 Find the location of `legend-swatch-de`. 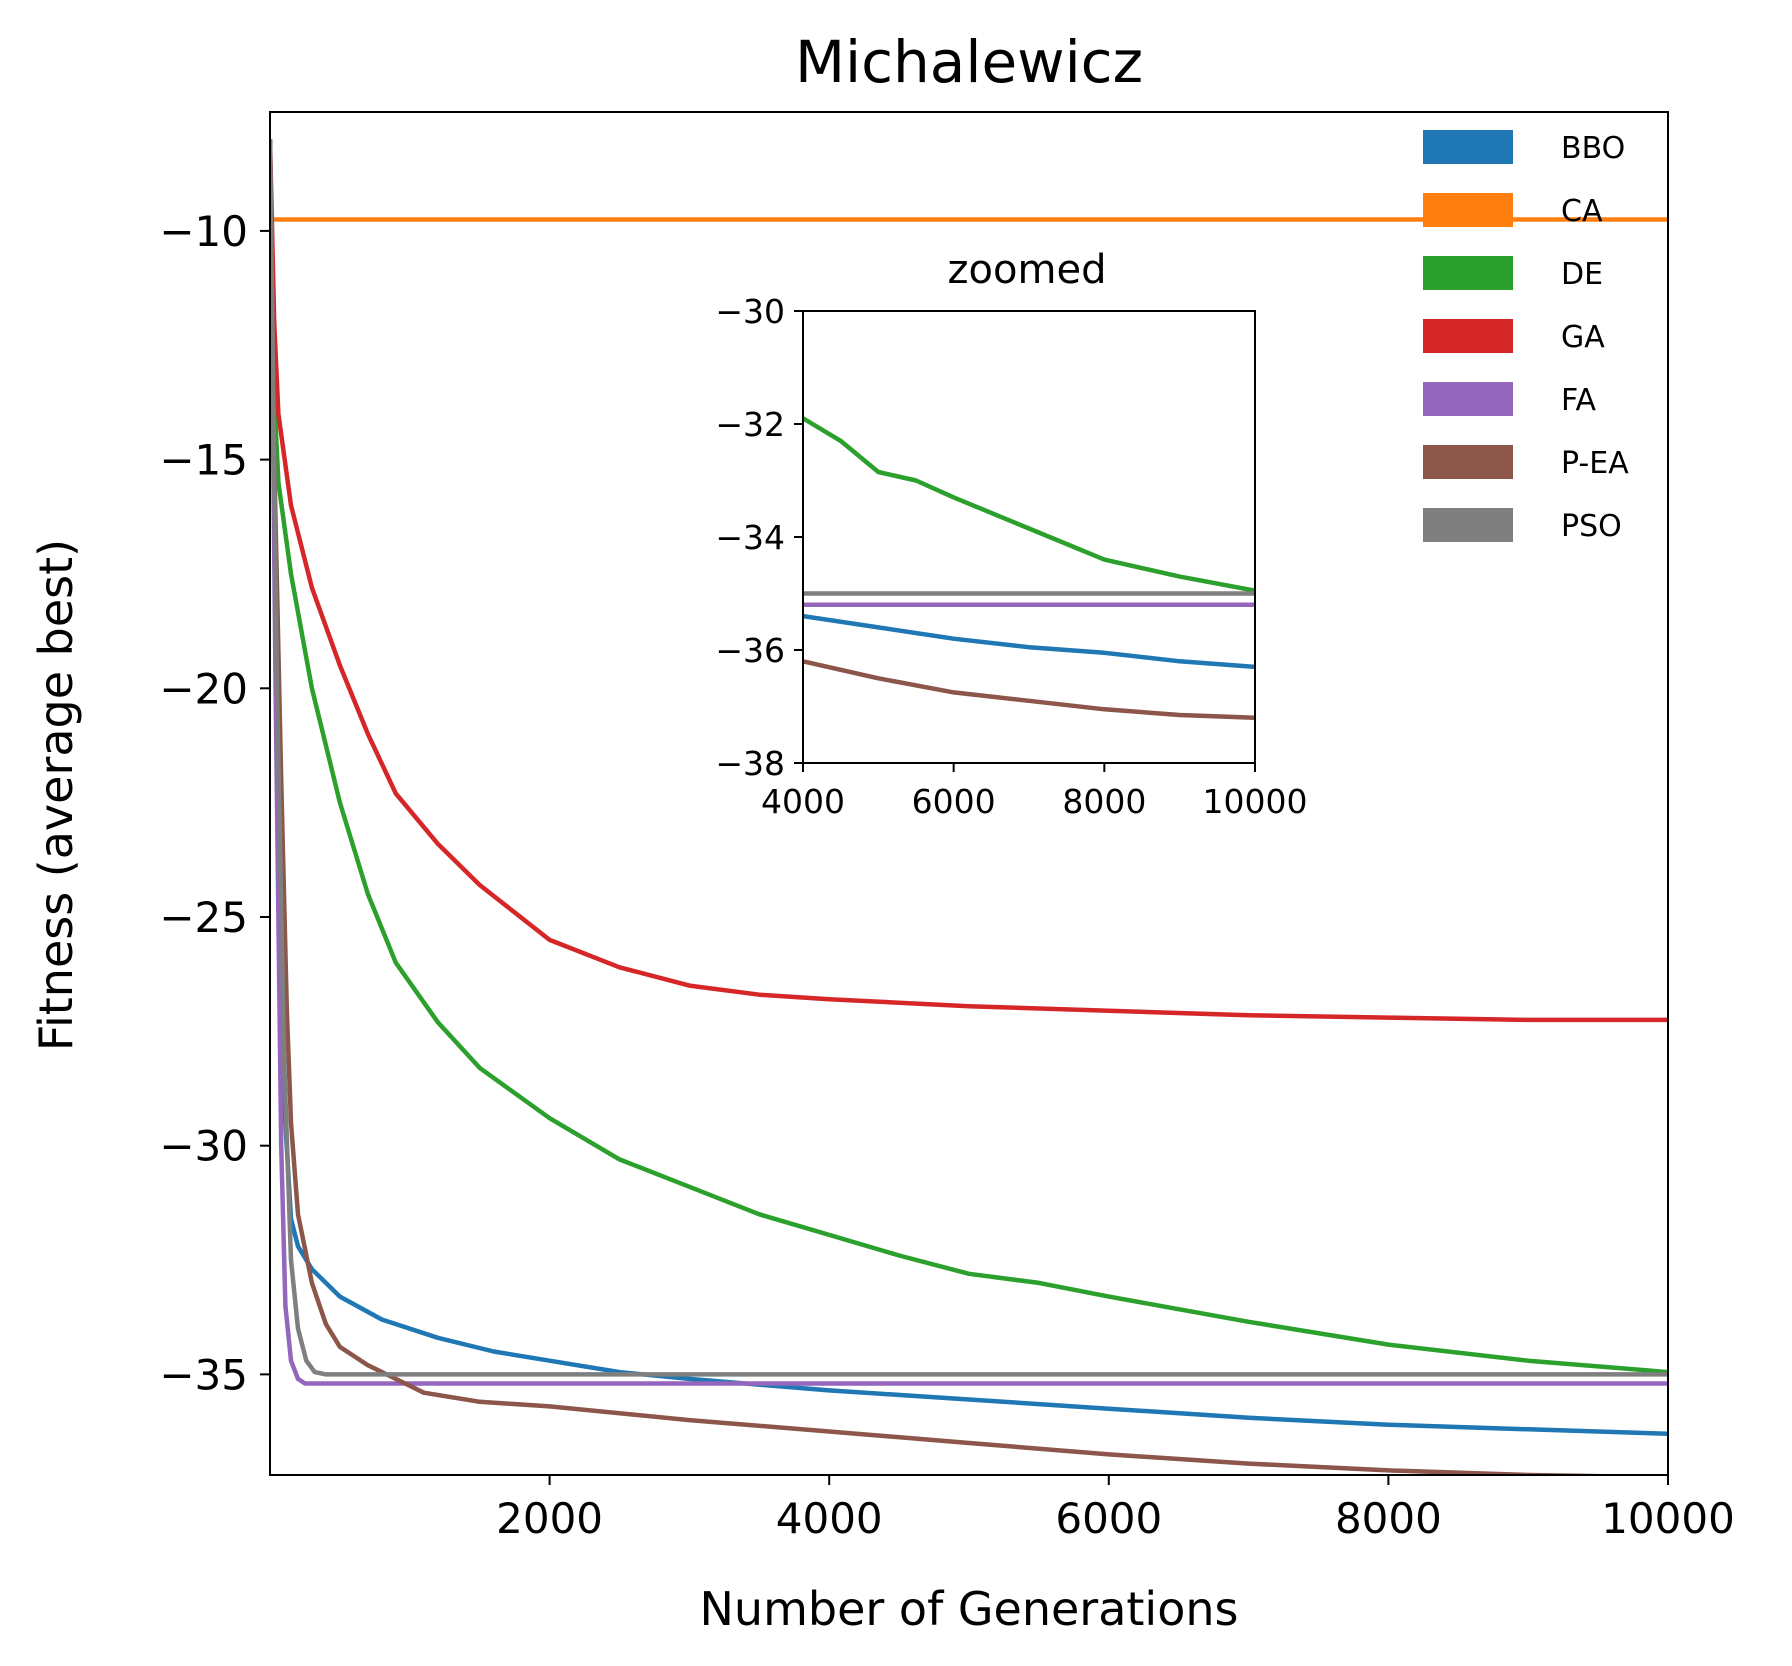

legend-swatch-de is located at coordinates (1468, 273).